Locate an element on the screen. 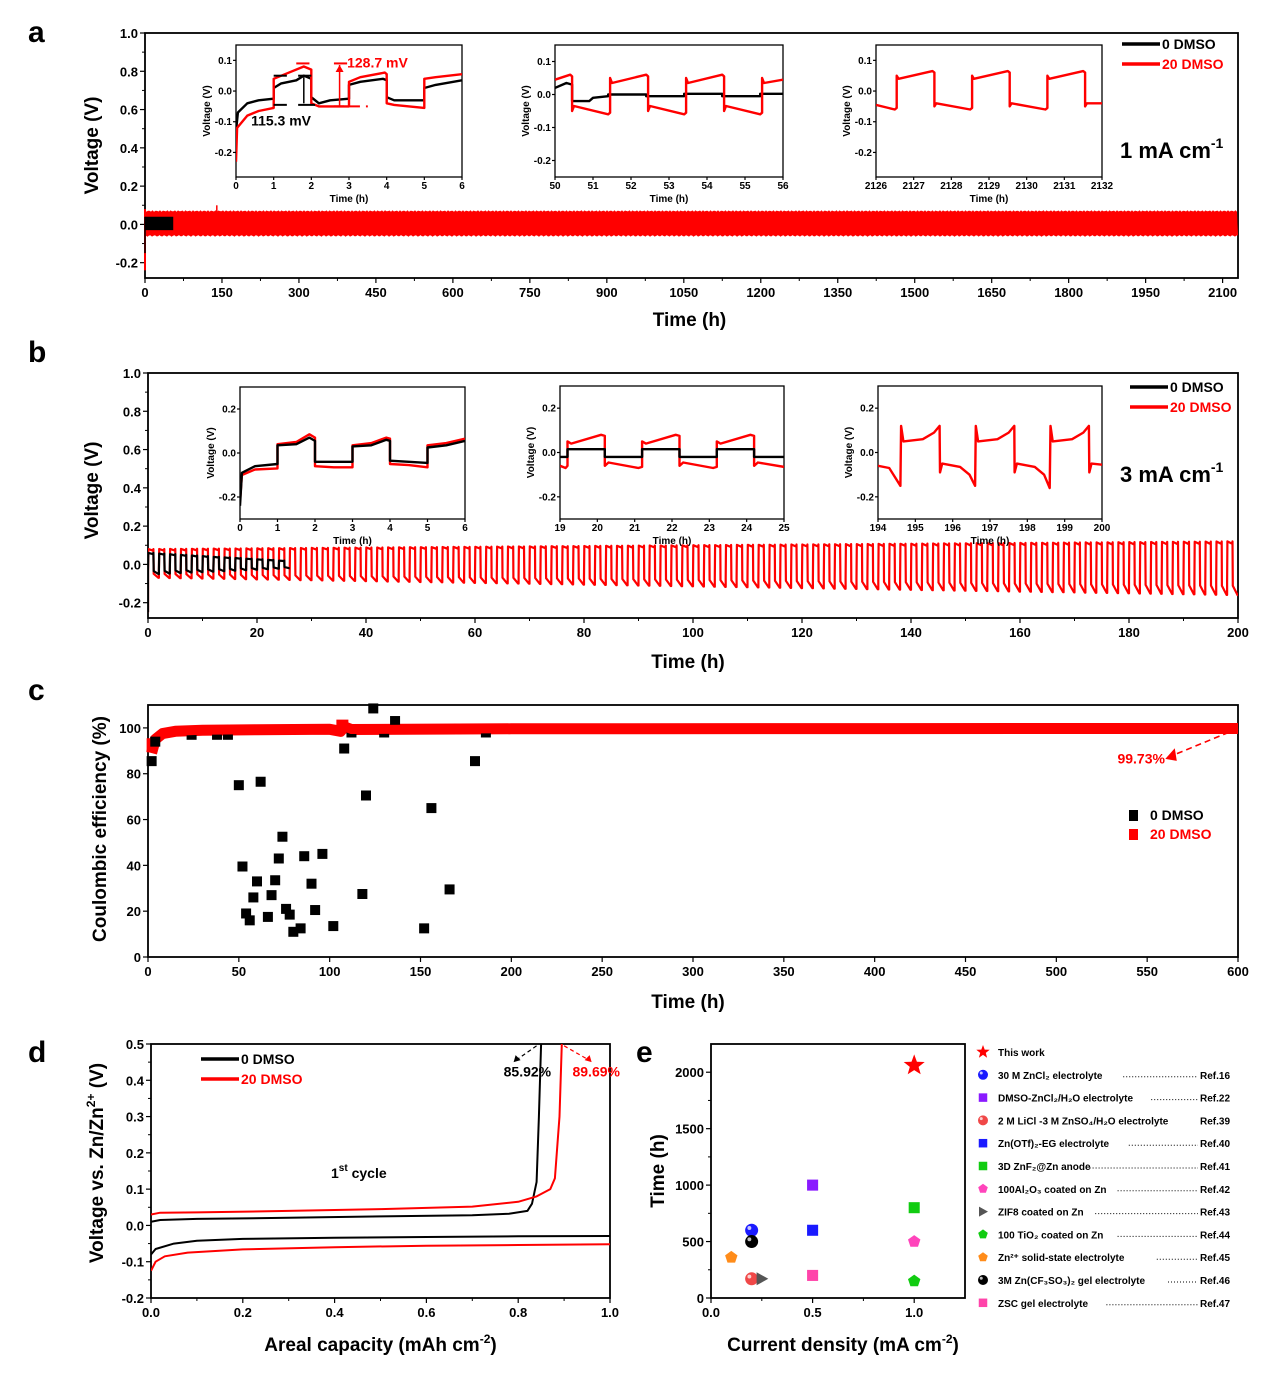 The height and width of the screenshot is (1379, 1269). e-x-tick-label: 0.0 is located at coordinates (711, 1312).